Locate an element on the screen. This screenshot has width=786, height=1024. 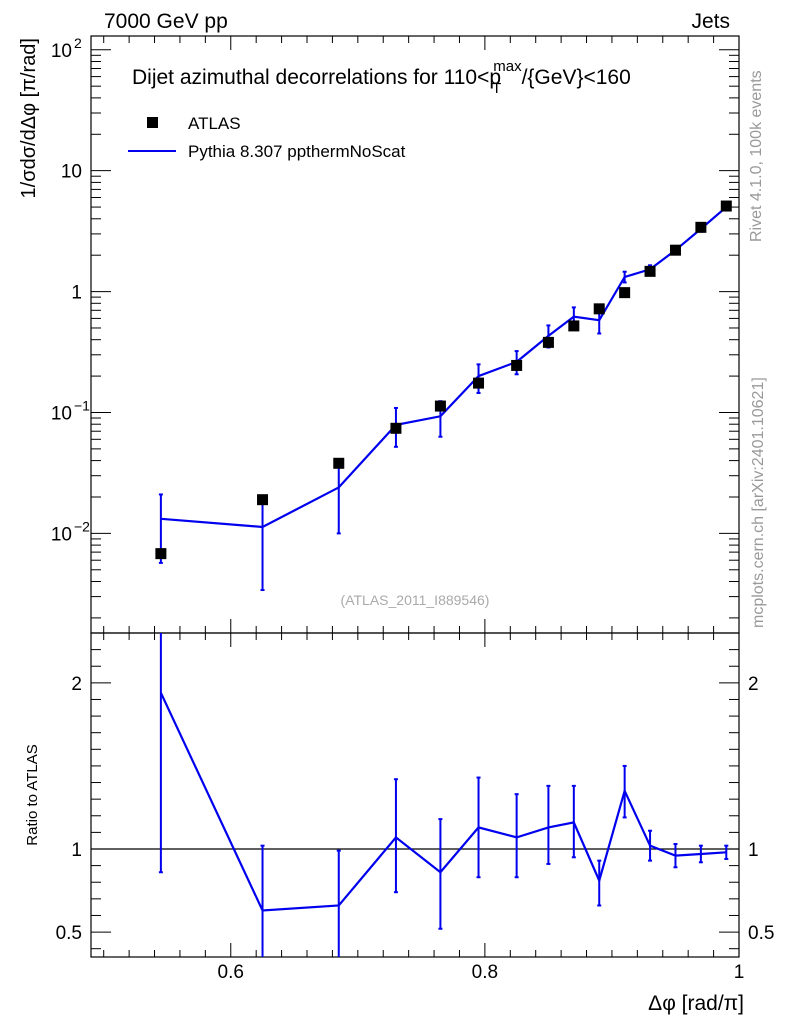
y-tick-label-exponent: −1 is located at coordinates (82, 405).